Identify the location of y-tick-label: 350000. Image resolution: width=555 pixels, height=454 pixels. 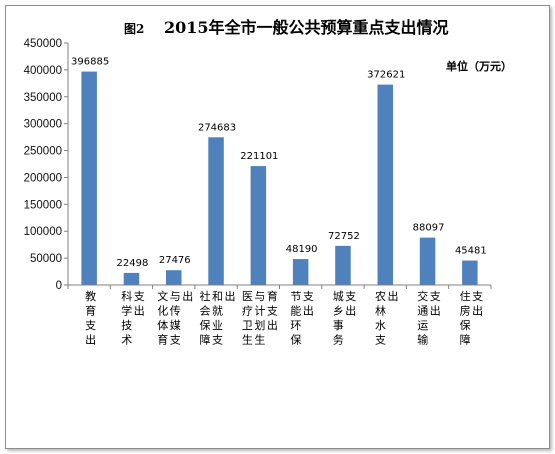
(43, 98).